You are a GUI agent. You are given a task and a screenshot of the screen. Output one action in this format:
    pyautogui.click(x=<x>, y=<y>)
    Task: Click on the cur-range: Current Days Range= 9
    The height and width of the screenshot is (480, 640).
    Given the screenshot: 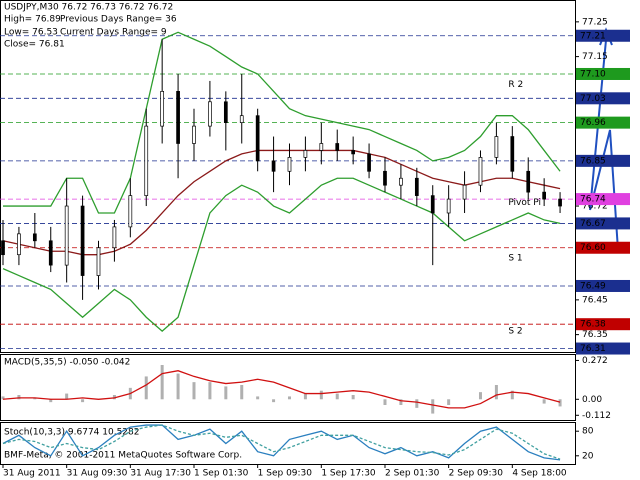 What is the action you would take?
    pyautogui.click(x=113, y=33)
    